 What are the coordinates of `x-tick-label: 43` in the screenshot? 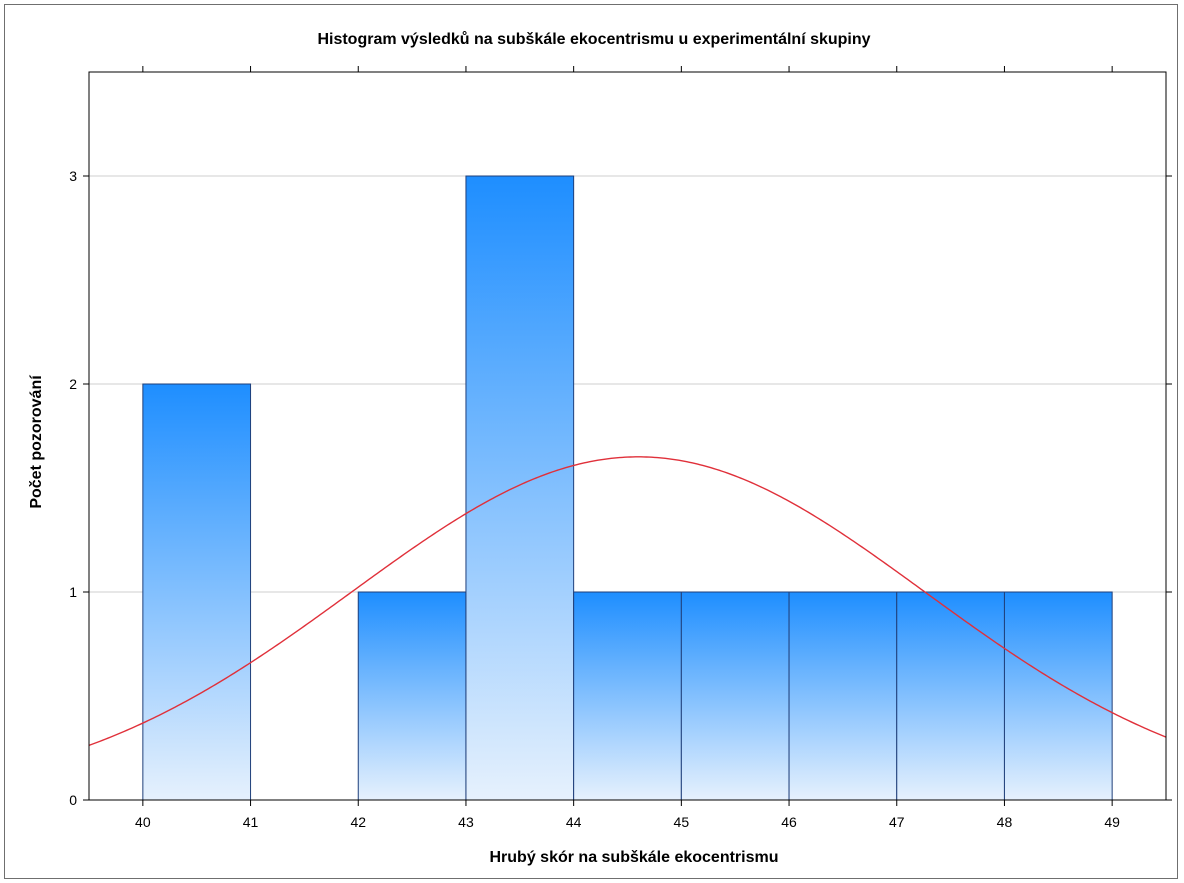 It's located at (466, 822).